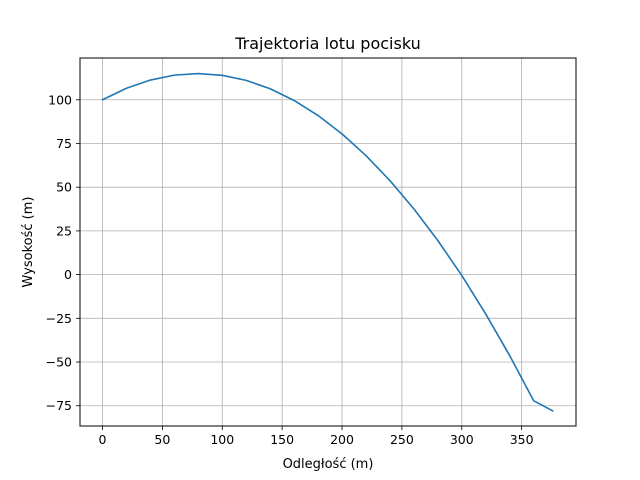 The image size is (640, 480). What do you see at coordinates (342, 439) in the screenshot?
I see `x-tick-label: 200` at bounding box center [342, 439].